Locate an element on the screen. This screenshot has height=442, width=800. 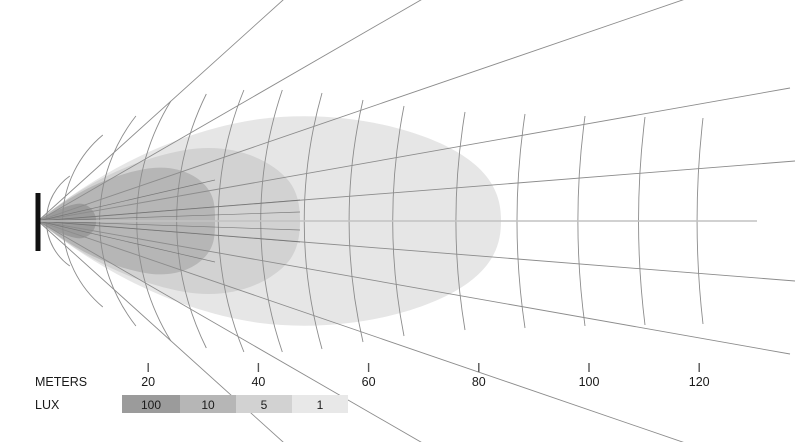
axis-tick-group: 60 is located at coordinates (369, 376).